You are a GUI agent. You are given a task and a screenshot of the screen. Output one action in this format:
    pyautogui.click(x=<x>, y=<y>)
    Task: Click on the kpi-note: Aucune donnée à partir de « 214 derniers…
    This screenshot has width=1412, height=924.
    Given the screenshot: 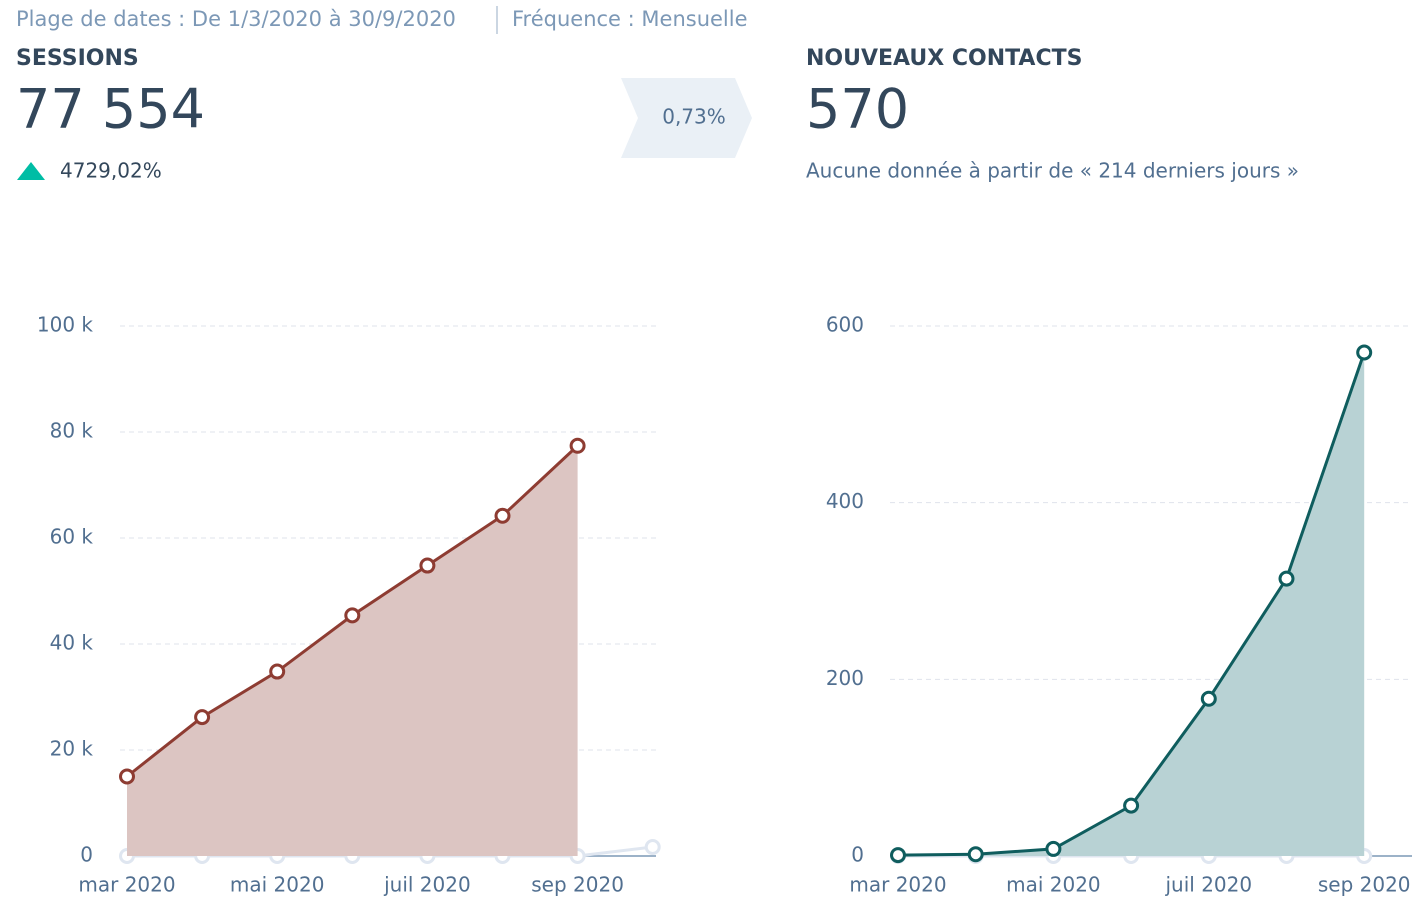 What is the action you would take?
    pyautogui.click(x=1052, y=171)
    